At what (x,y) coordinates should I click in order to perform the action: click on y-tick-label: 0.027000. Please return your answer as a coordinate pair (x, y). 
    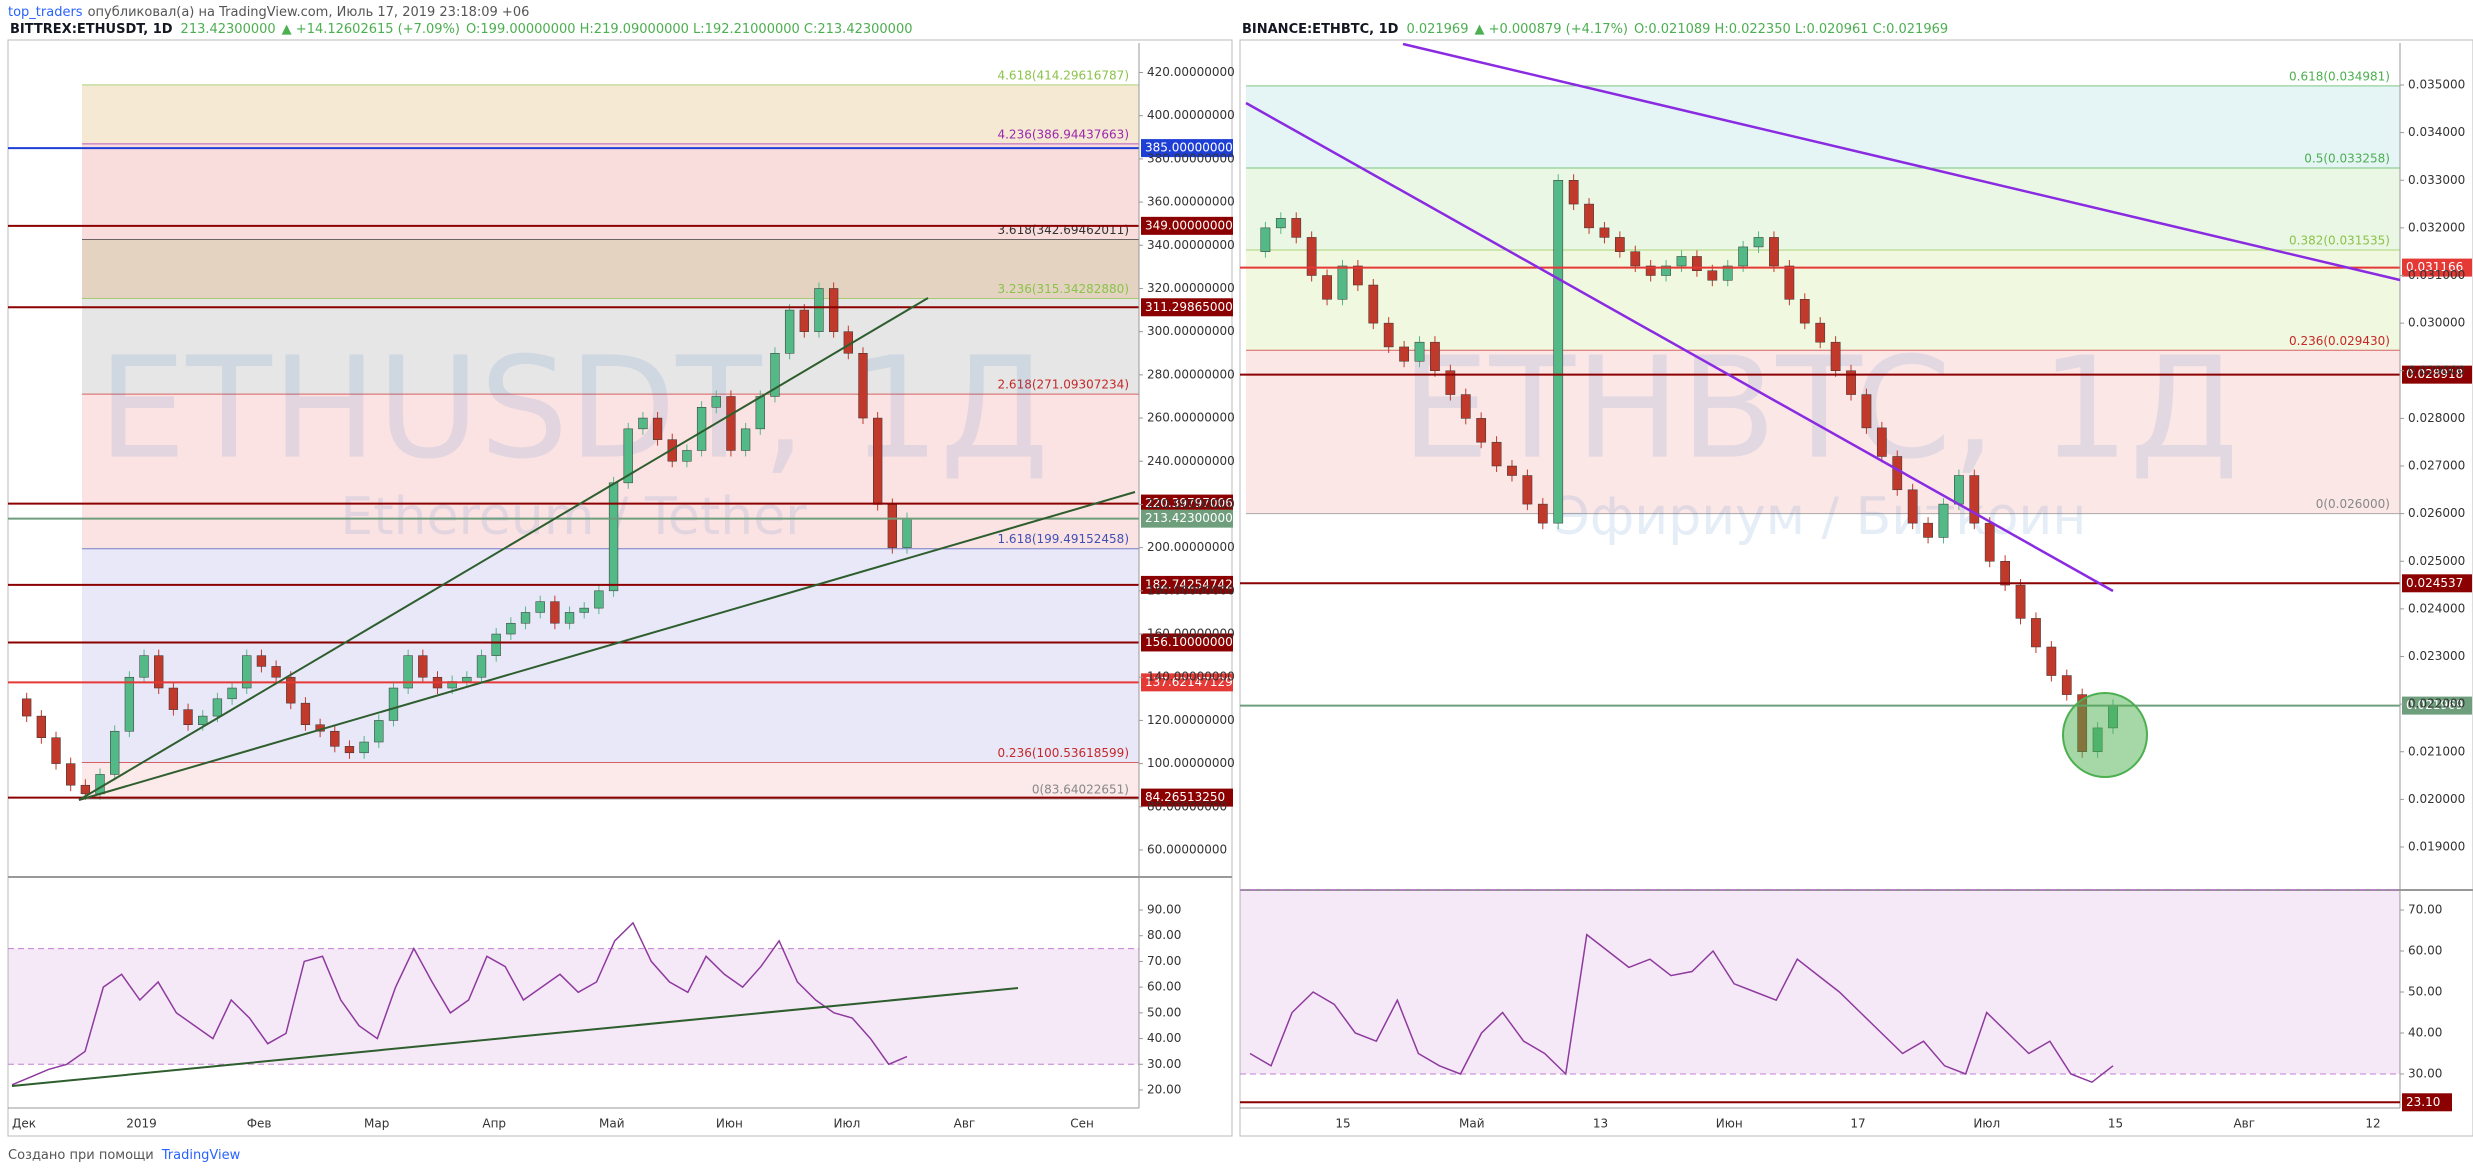
    Looking at the image, I should click on (2436, 466).